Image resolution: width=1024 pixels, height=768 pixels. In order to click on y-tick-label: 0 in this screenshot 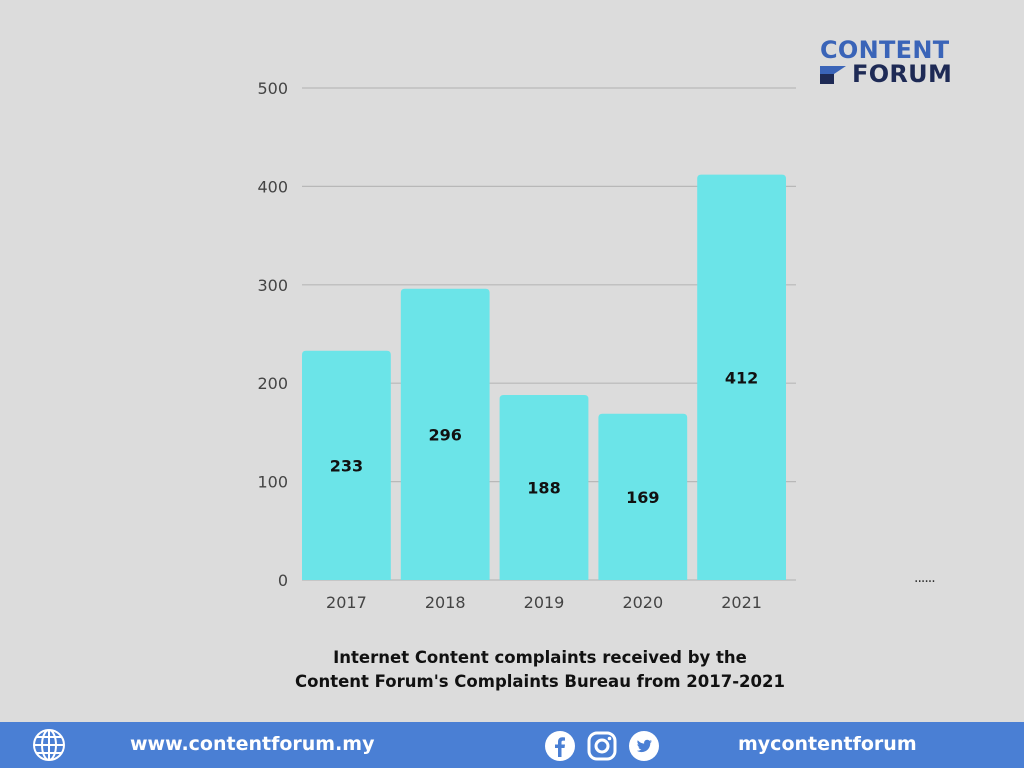, I will do `click(283, 580)`.